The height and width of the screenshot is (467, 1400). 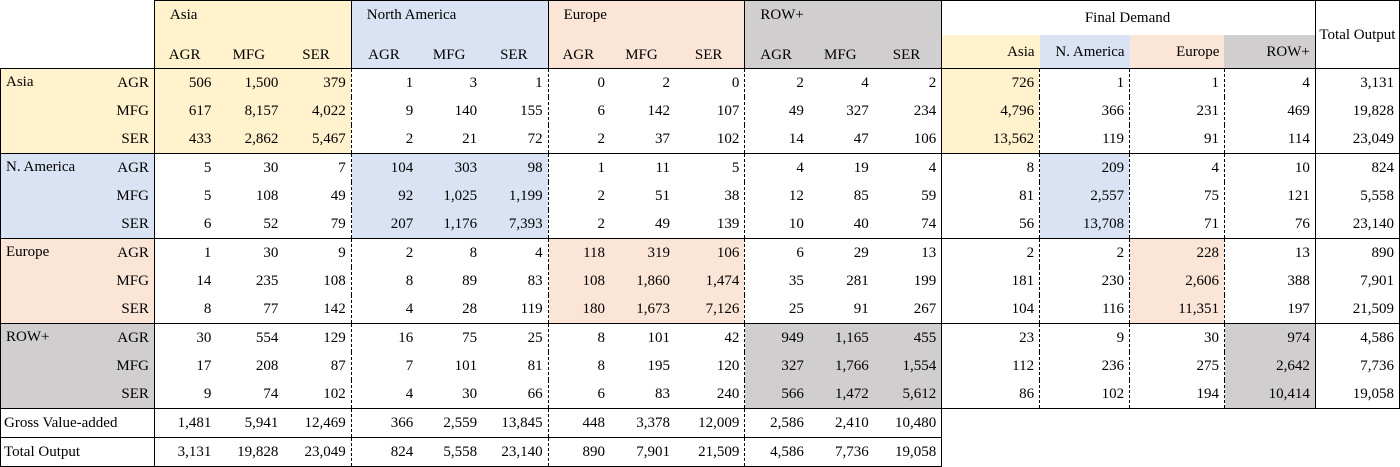 What do you see at coordinates (642, 139) in the screenshot?
I see `value-cell: 37` at bounding box center [642, 139].